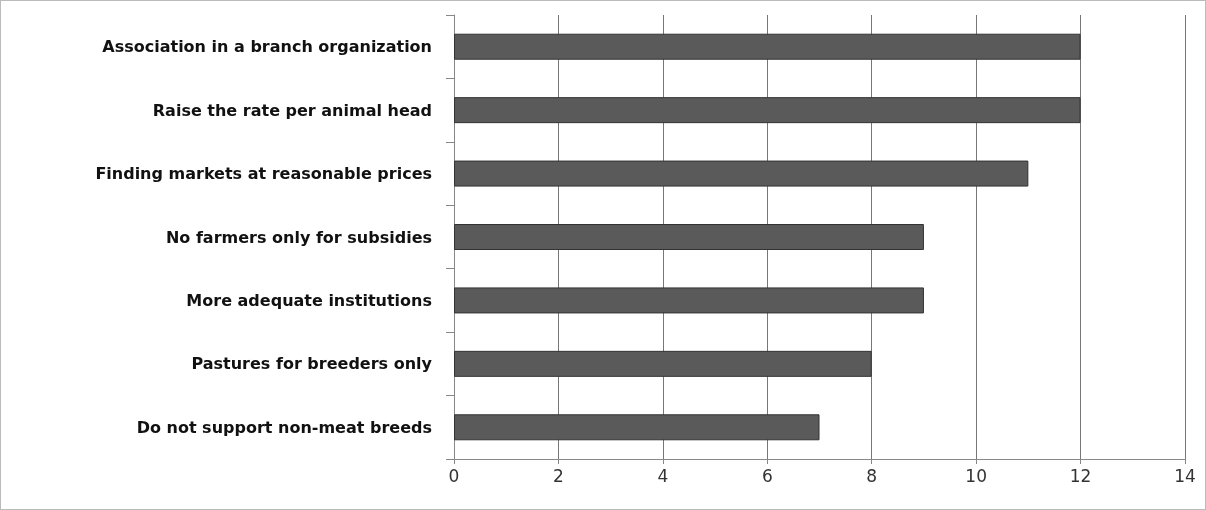  Describe the element at coordinates (298, 237) in the screenshot. I see `y-tick-label: No farmers only for subsidies` at that location.